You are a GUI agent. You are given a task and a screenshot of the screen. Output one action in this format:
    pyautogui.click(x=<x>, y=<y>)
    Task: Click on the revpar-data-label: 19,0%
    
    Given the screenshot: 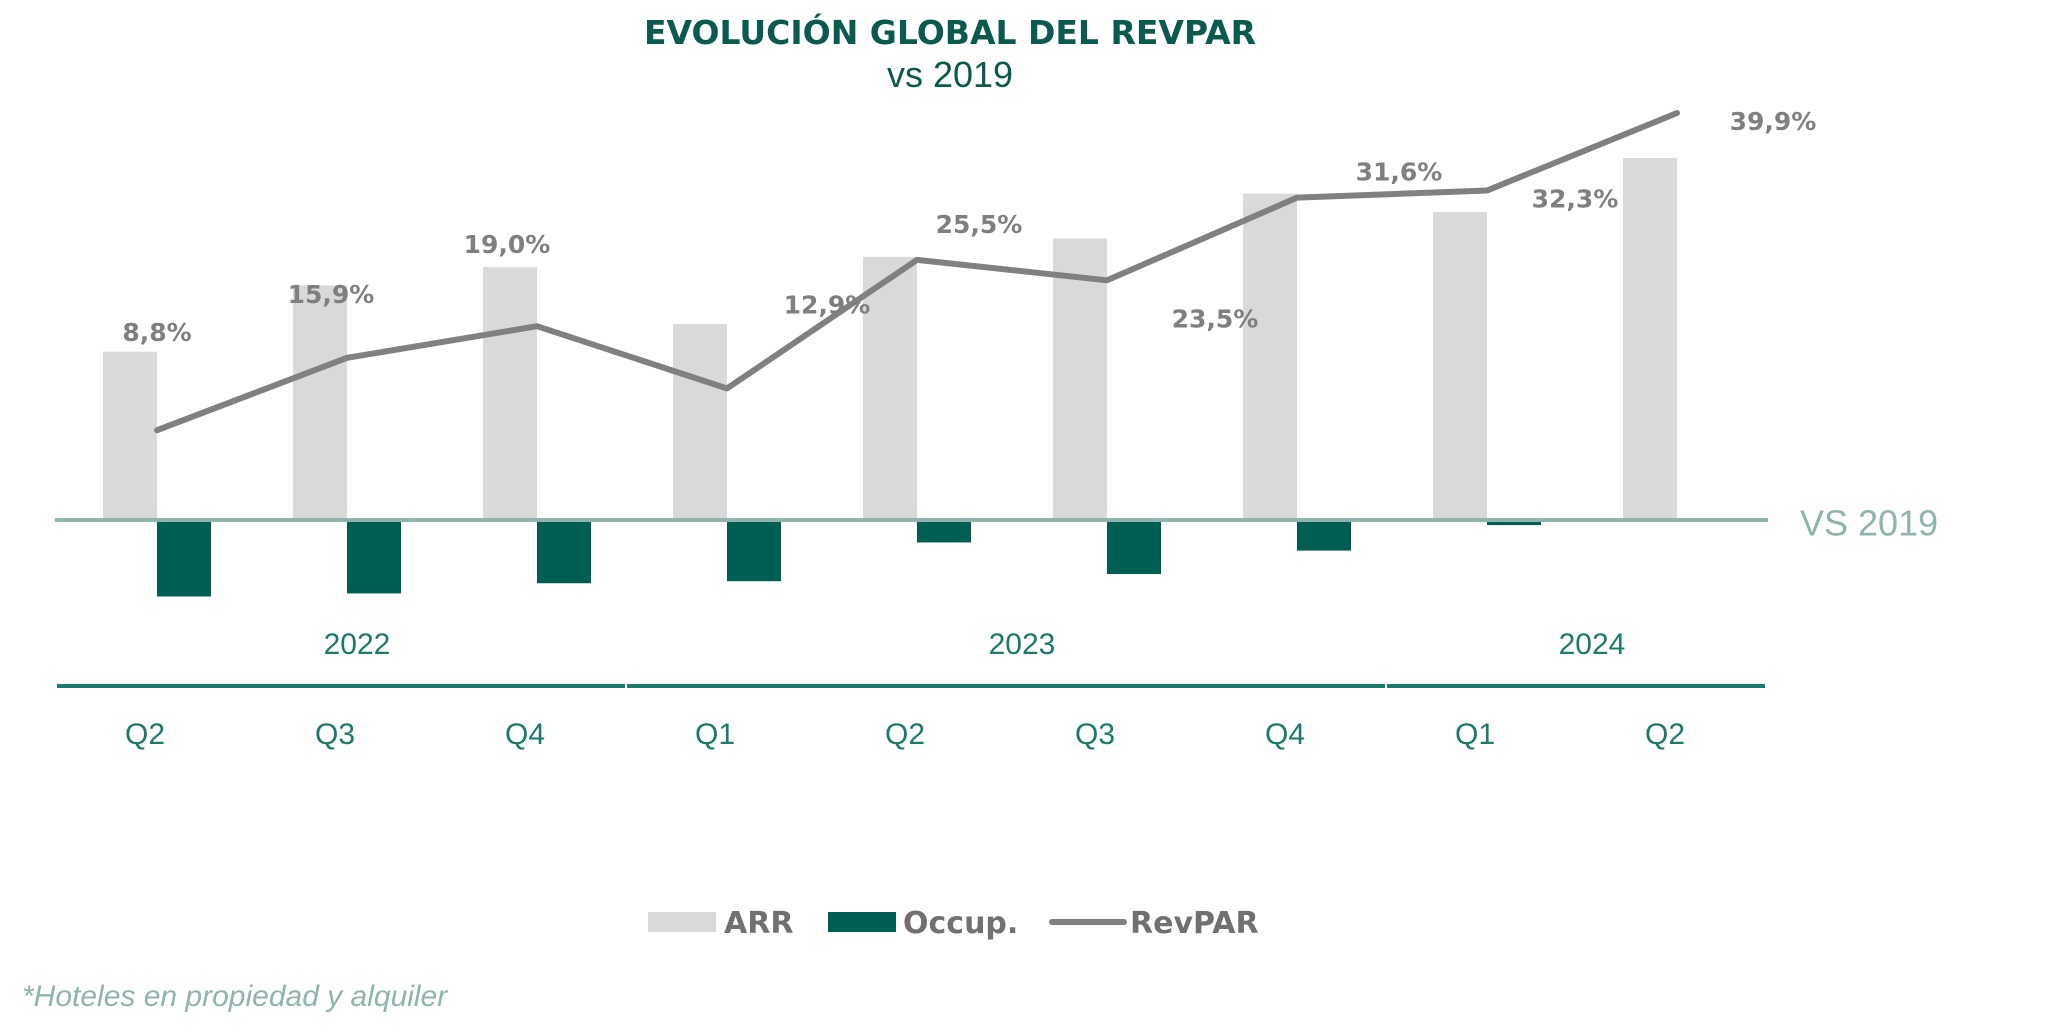 What is the action you would take?
    pyautogui.click(x=507, y=244)
    